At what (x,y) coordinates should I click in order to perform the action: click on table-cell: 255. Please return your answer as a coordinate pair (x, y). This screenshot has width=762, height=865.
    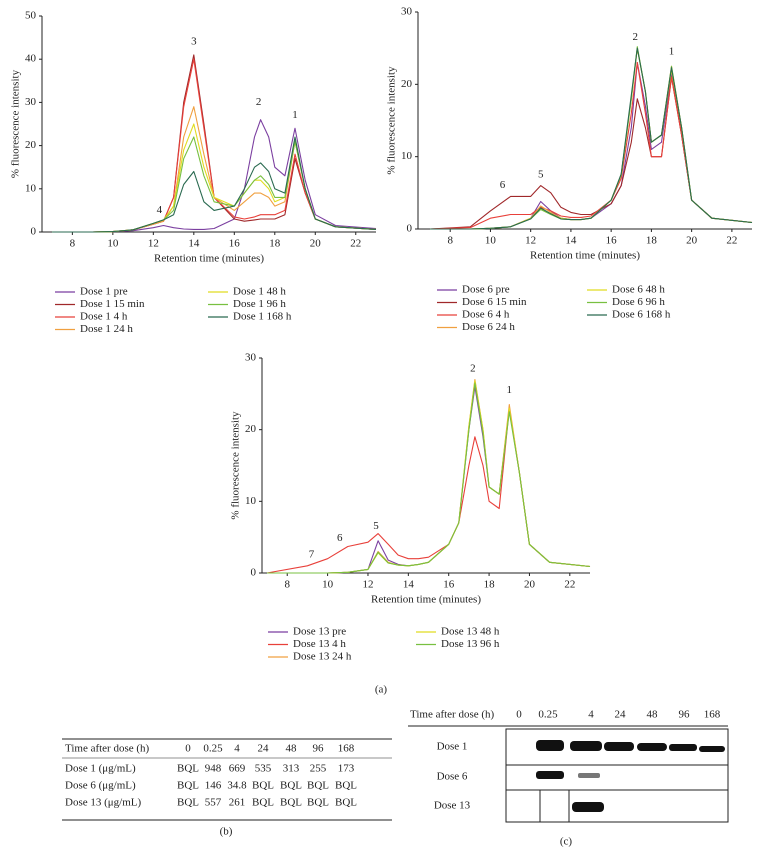
    Looking at the image, I should click on (318, 769).